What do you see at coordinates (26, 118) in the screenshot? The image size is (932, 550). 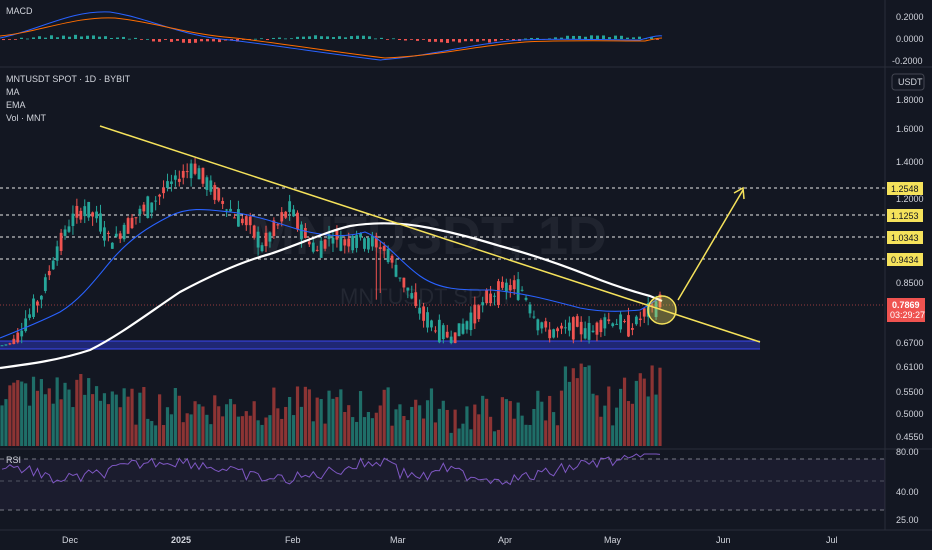 I see `indicator-label-vol: Vol · MNT` at bounding box center [26, 118].